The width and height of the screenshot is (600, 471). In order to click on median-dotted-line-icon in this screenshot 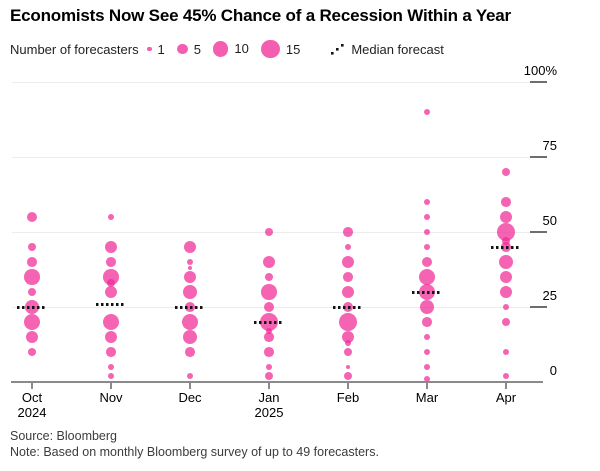, I will do `click(337, 49)`.